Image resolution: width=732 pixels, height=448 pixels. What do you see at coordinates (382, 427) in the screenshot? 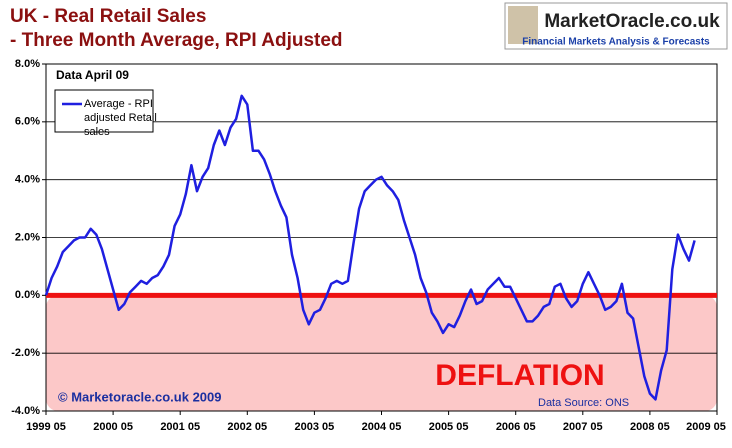
I see `x-tick-label: 2004 05` at bounding box center [382, 427].